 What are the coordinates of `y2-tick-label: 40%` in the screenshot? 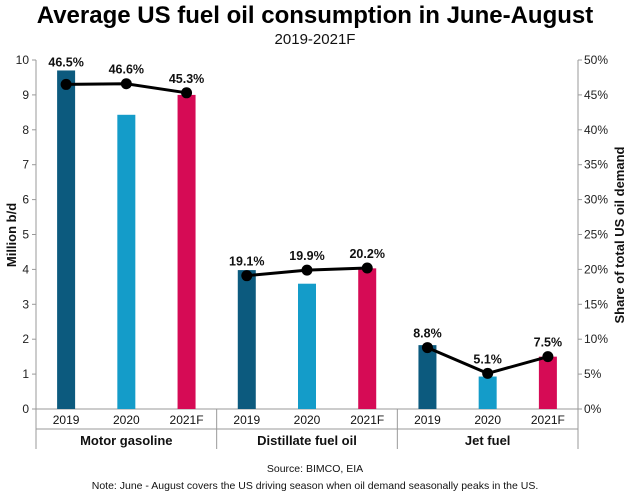 It's located at (596, 130).